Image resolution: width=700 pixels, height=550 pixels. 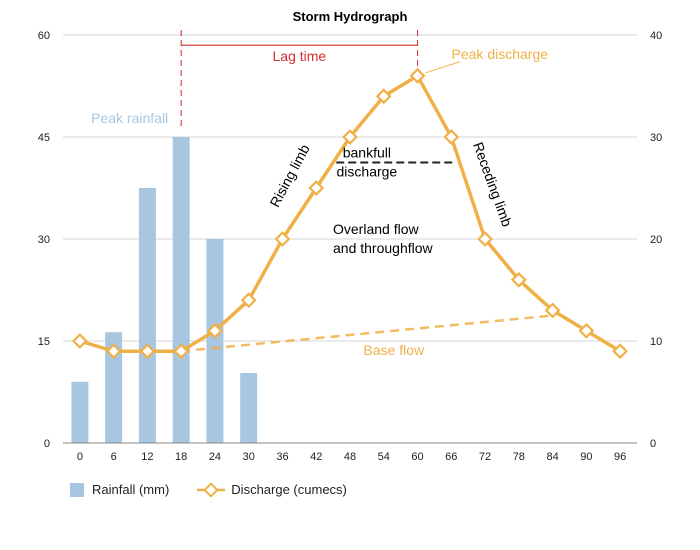 I want to click on x-tick-label: 72, so click(x=485, y=457).